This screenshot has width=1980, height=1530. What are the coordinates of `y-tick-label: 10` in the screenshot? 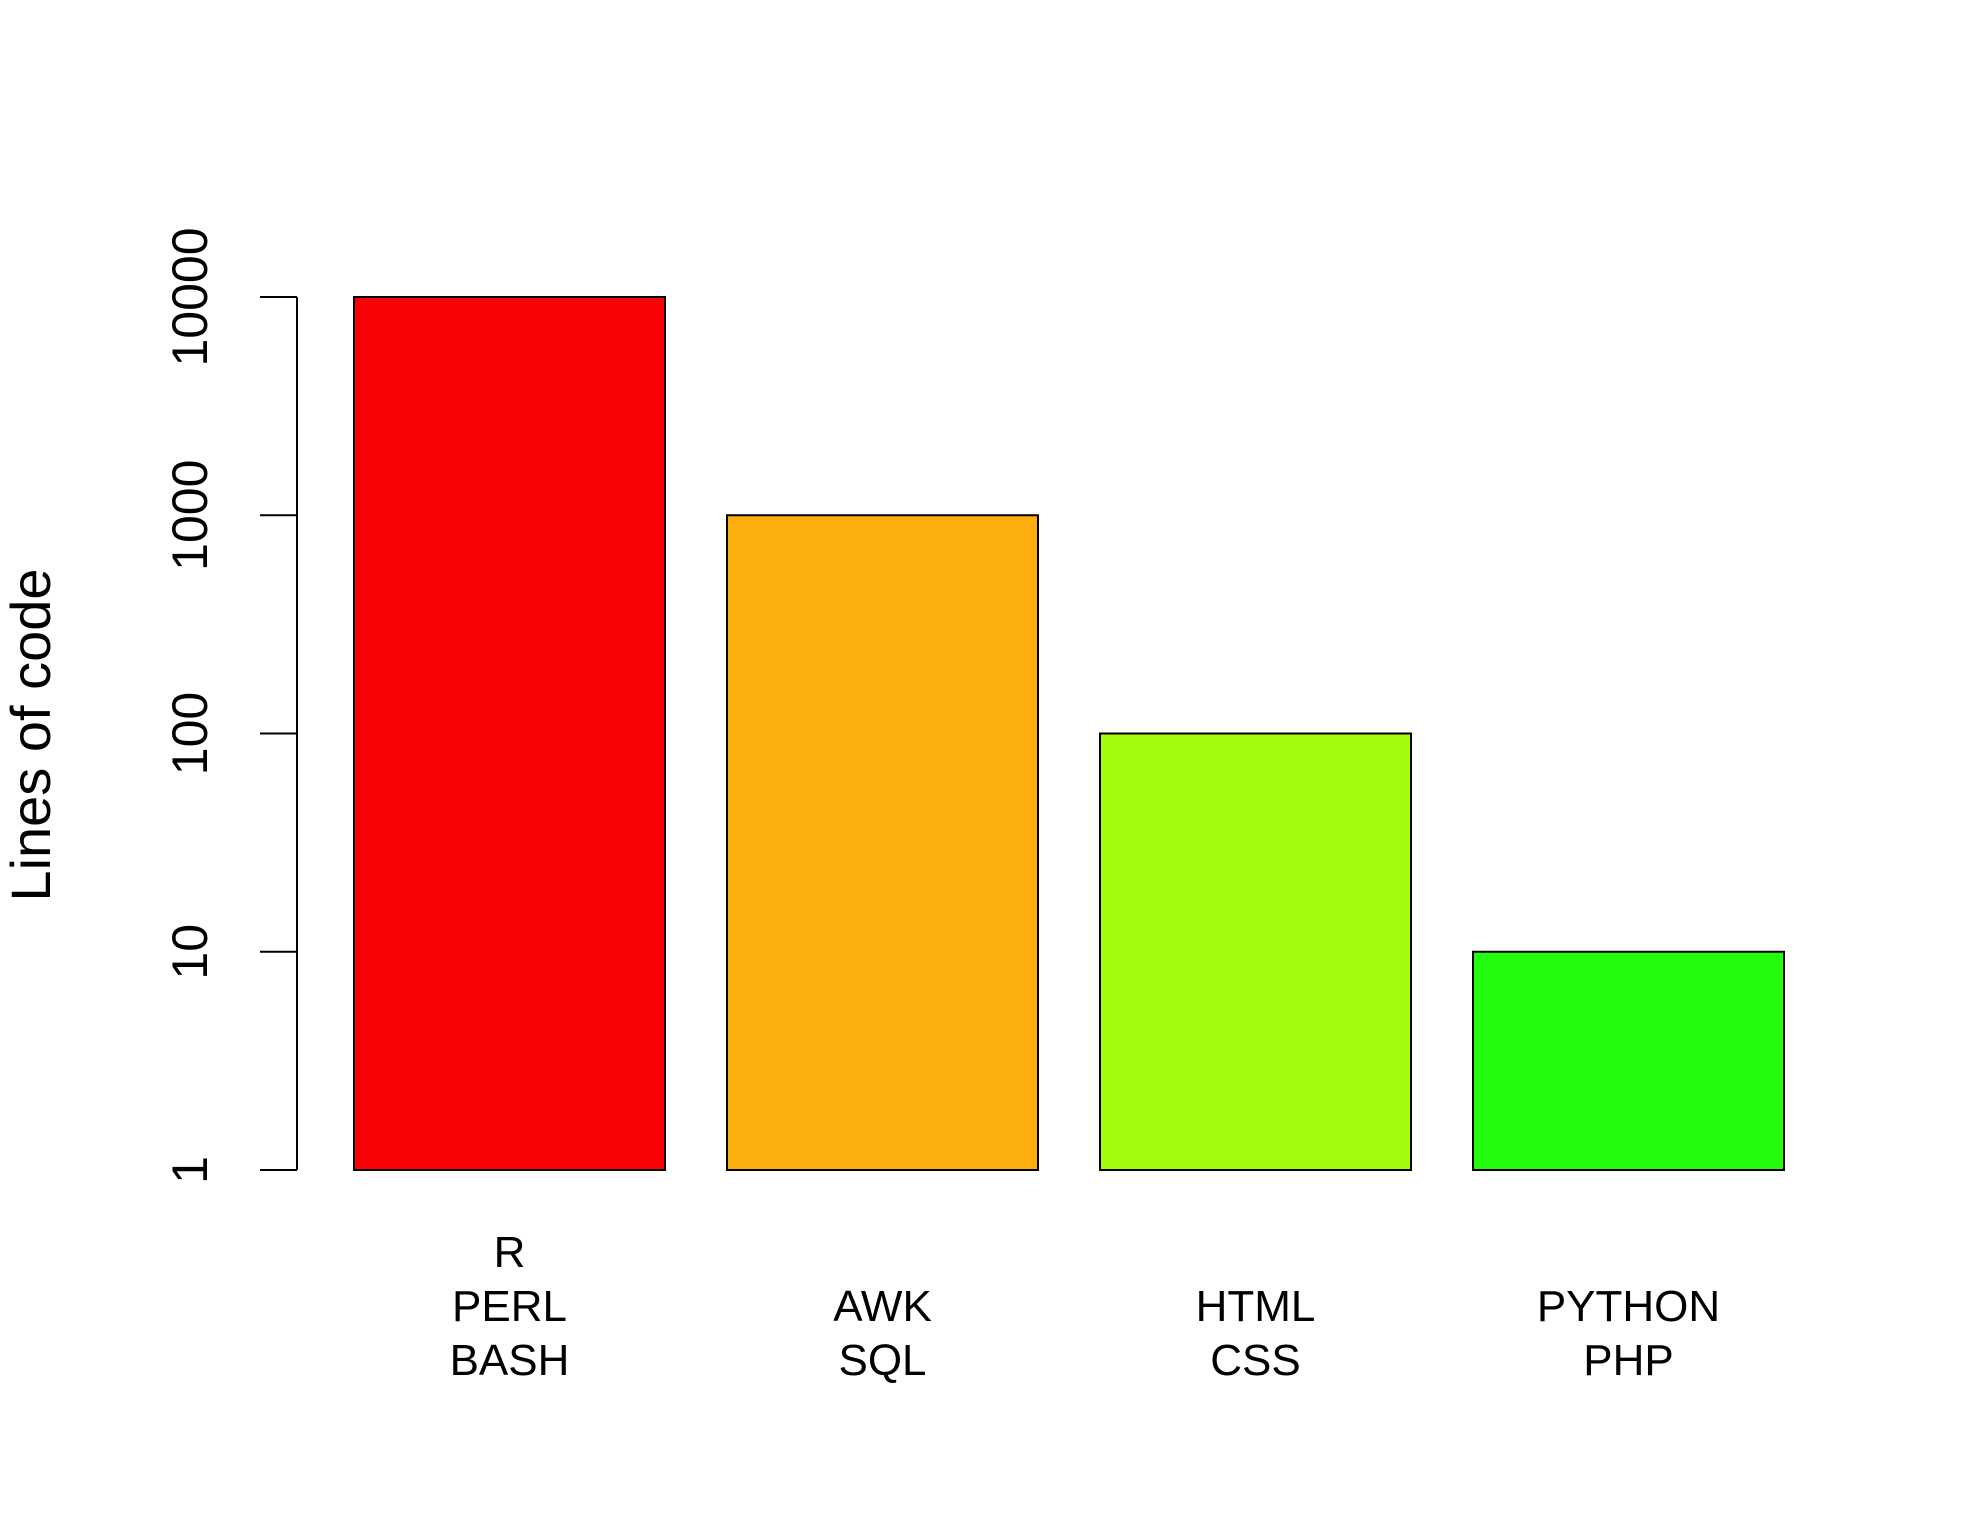 It's located at (190, 952).